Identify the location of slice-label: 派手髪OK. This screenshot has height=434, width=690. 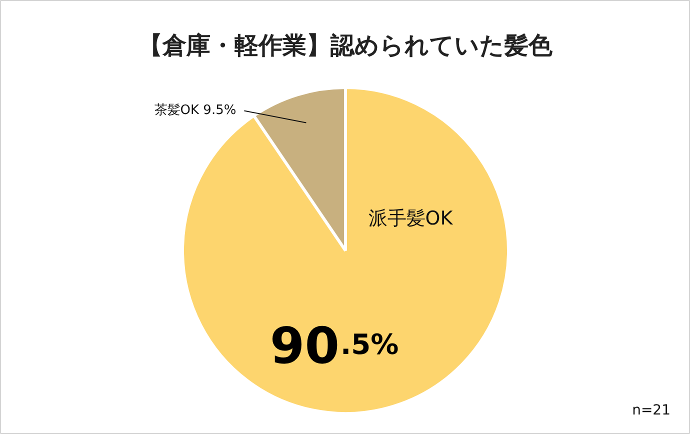
(411, 219).